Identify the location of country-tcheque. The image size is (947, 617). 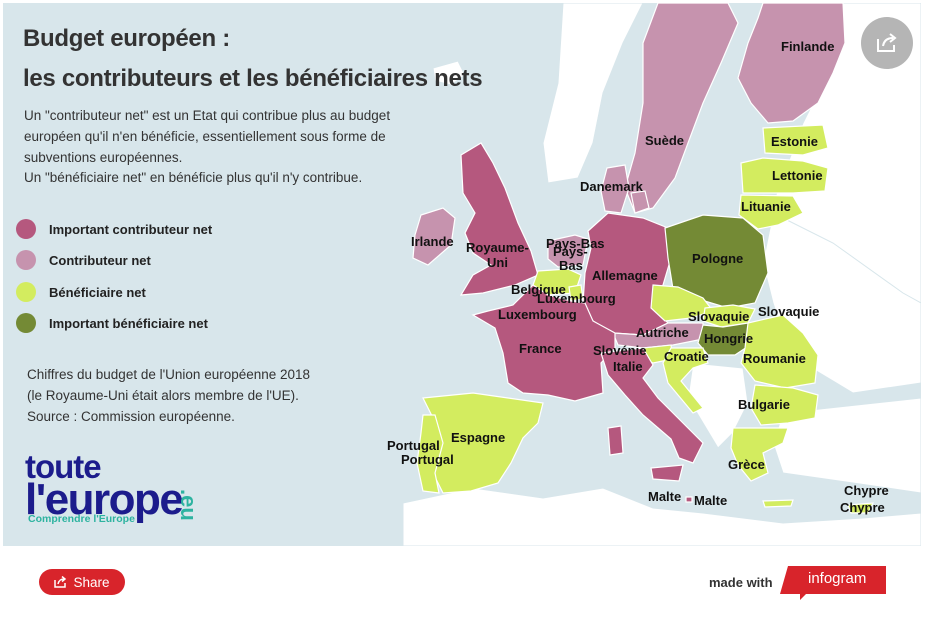
(682, 303).